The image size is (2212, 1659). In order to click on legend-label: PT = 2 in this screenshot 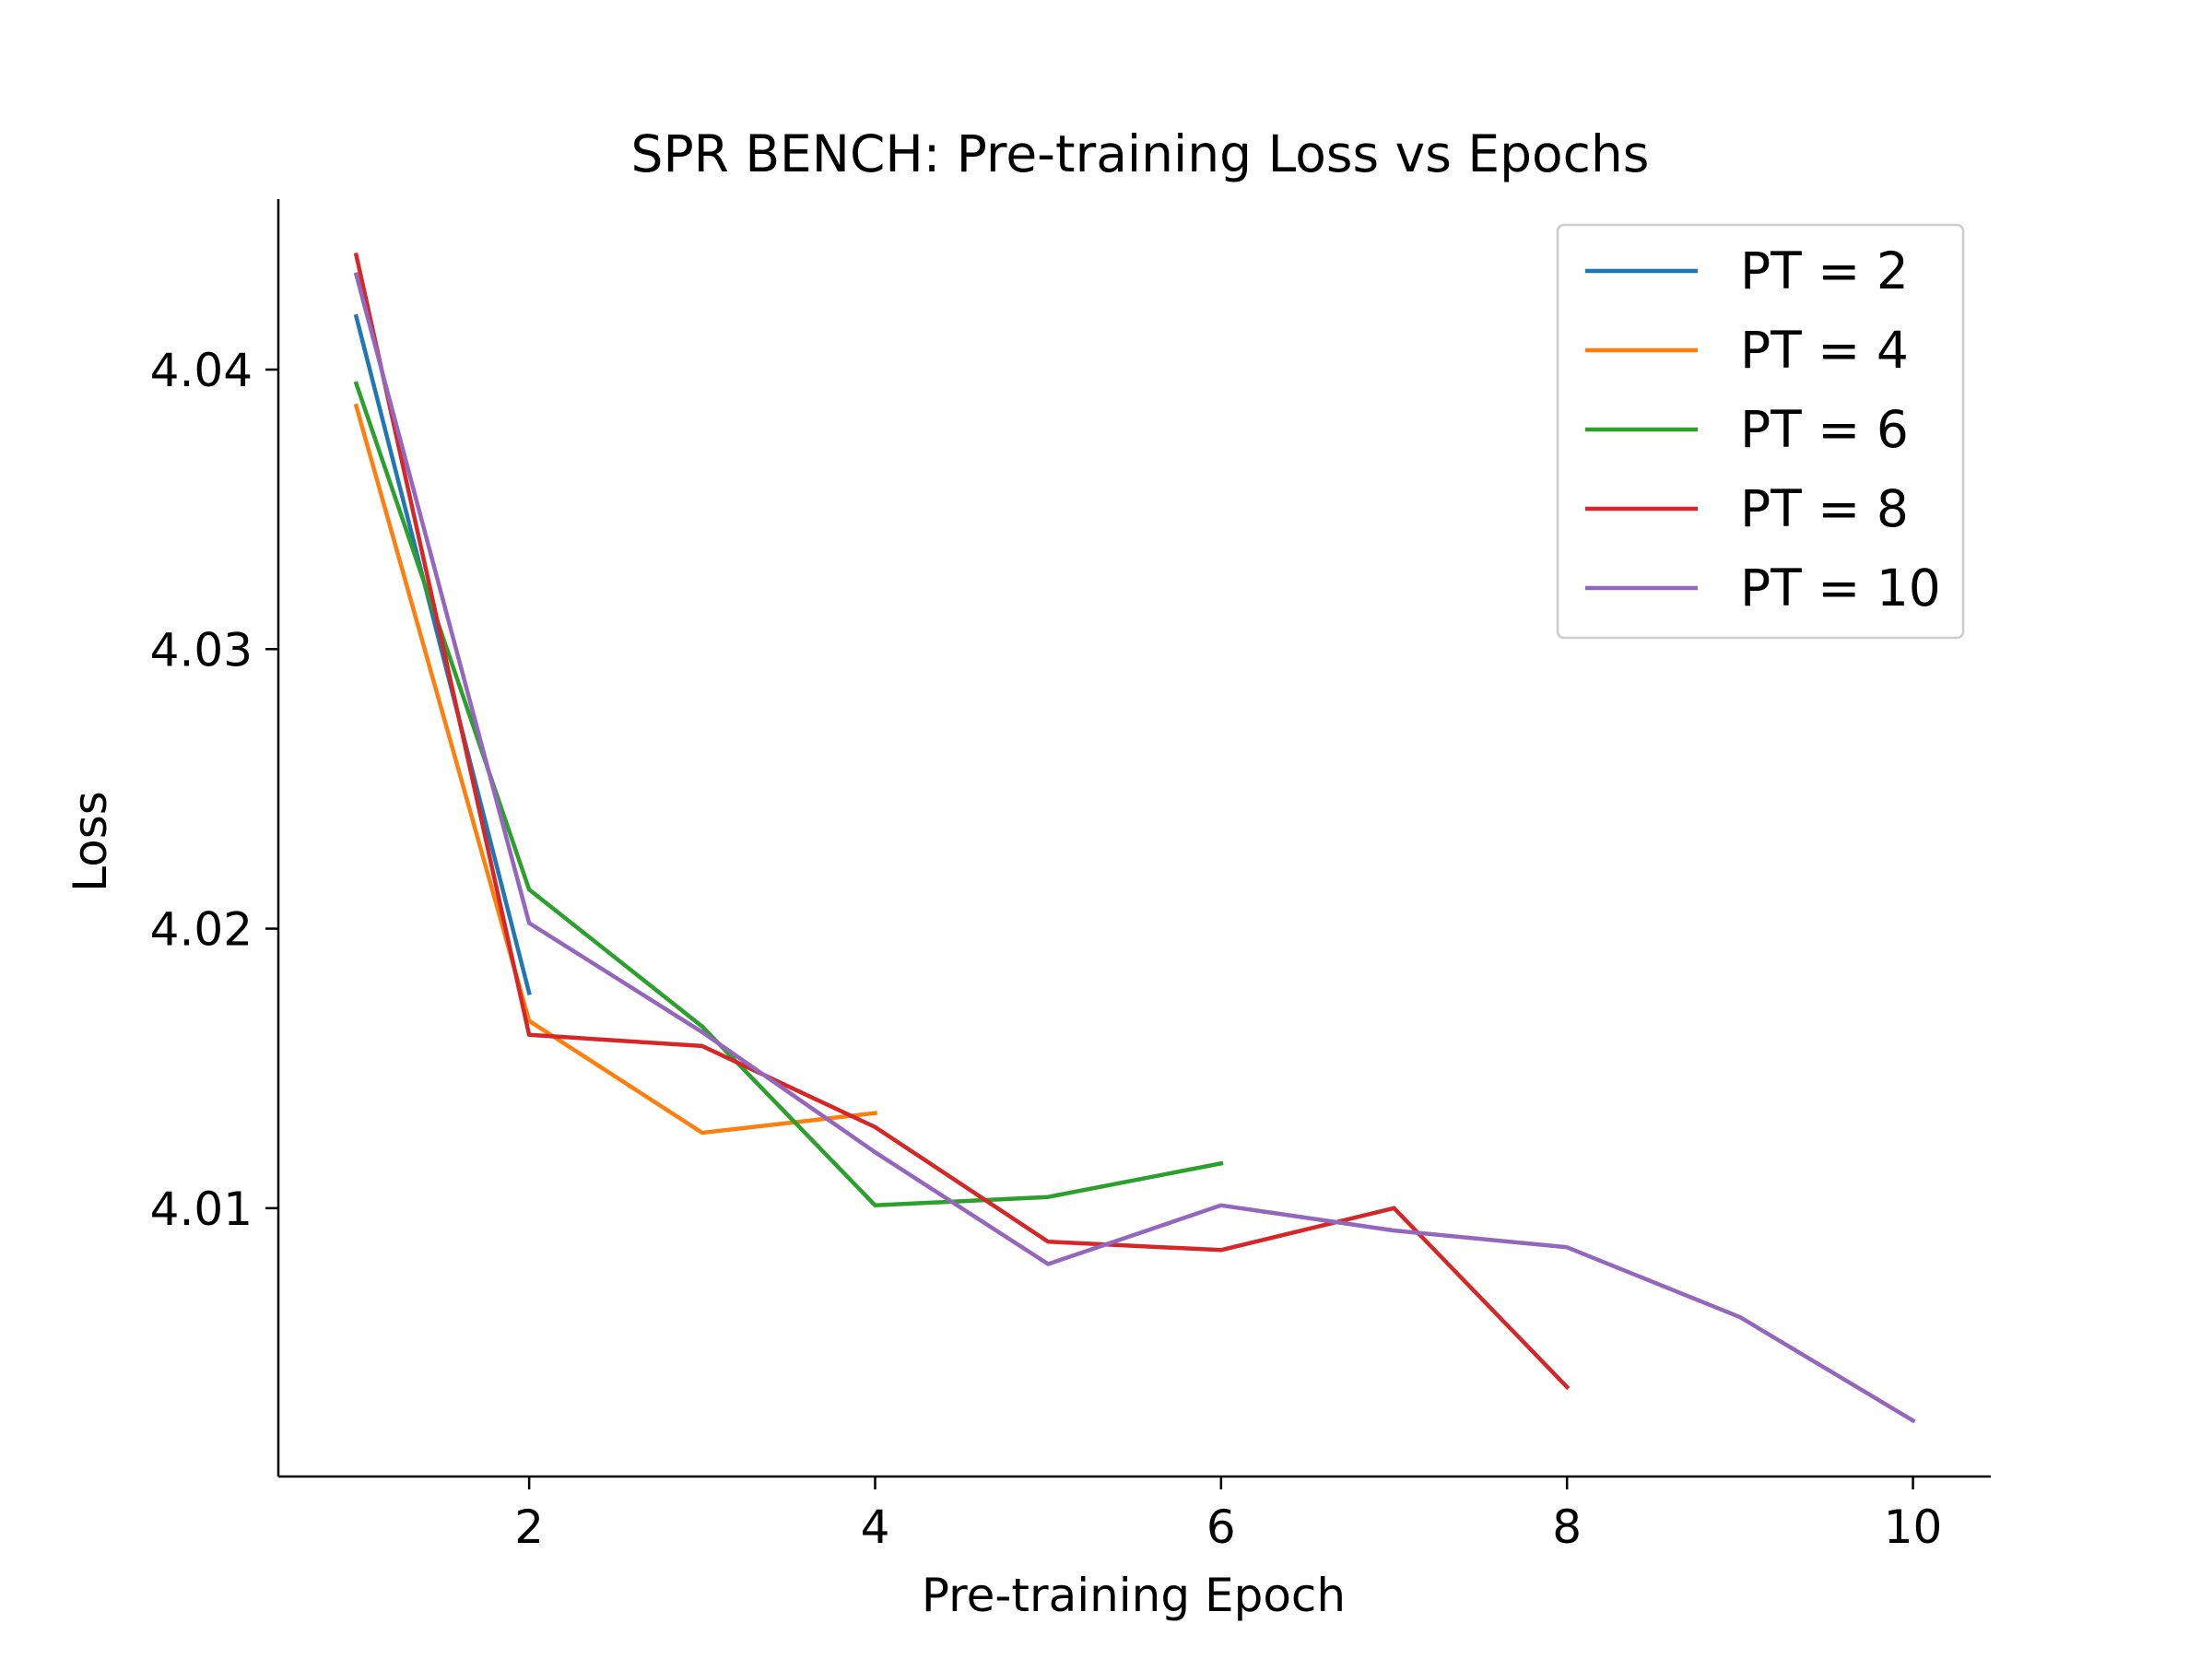, I will do `click(1824, 270)`.